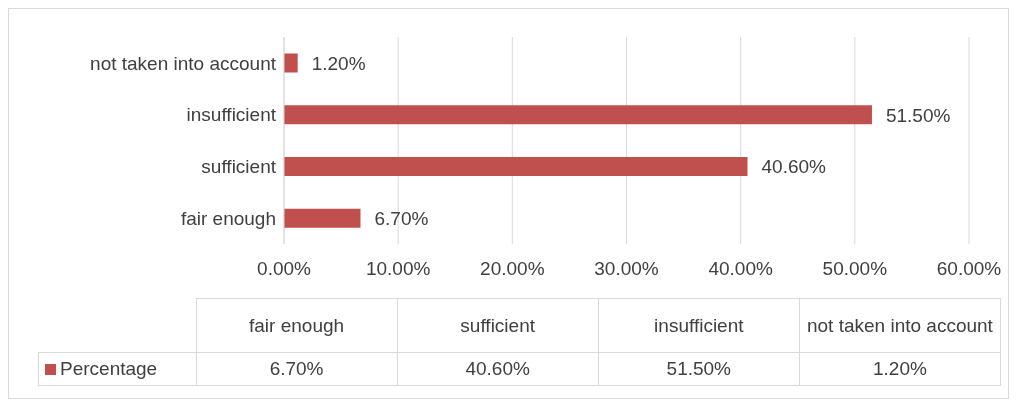 The height and width of the screenshot is (407, 1017). I want to click on x-tick-label: 50.00%, so click(855, 269).